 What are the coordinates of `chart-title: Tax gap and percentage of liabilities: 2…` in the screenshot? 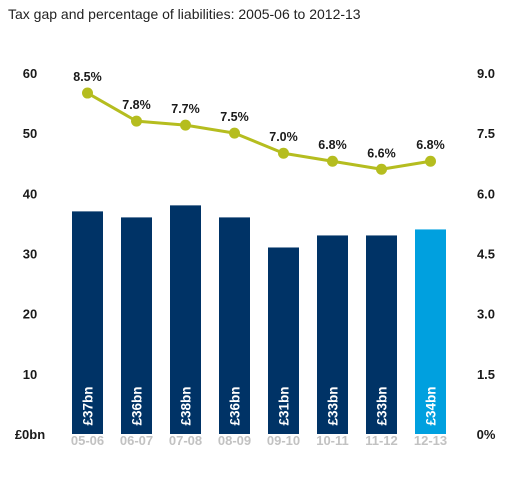 It's located at (184, 14).